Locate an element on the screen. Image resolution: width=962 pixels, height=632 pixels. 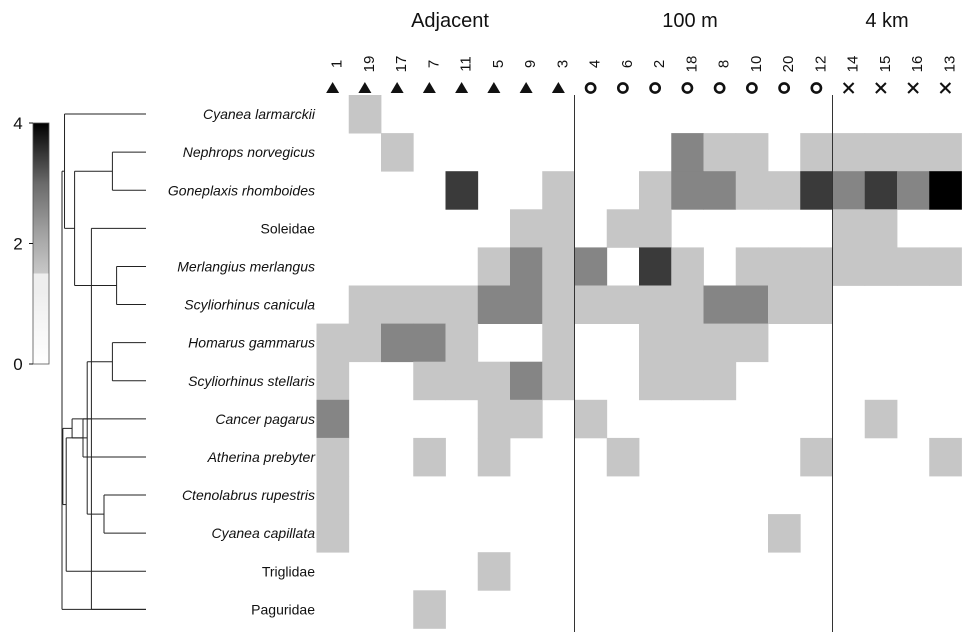
row-label: Cyanea larmarckii is located at coordinates (259, 114).